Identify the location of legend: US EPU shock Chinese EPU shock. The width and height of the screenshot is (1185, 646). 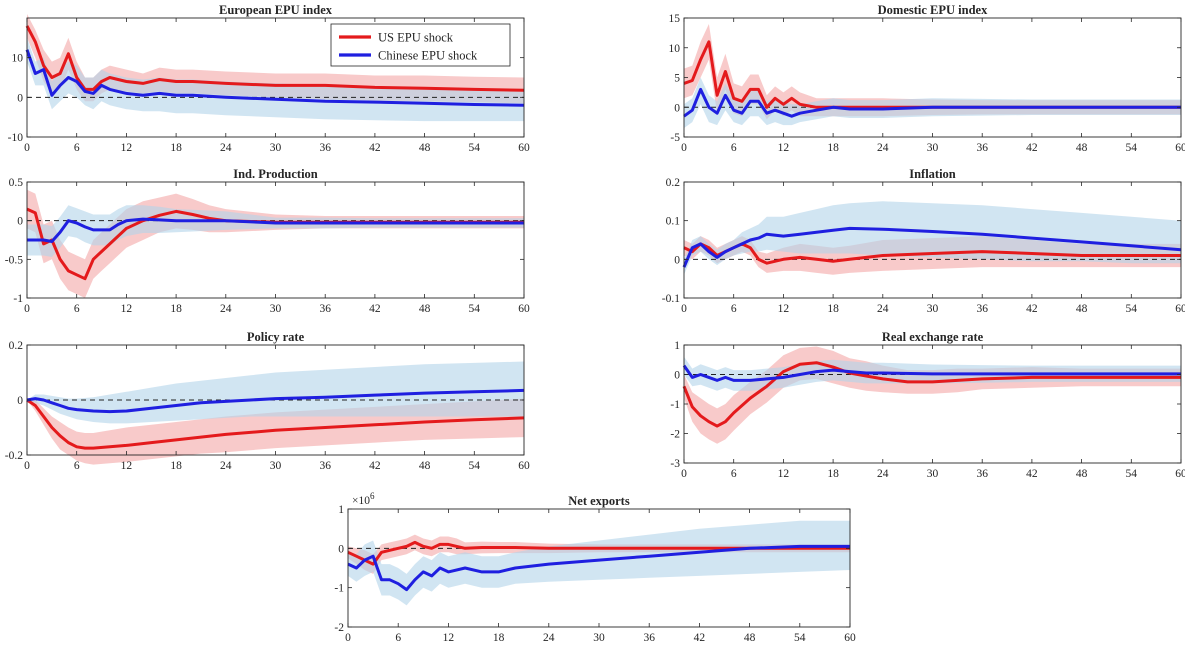
(420, 45).